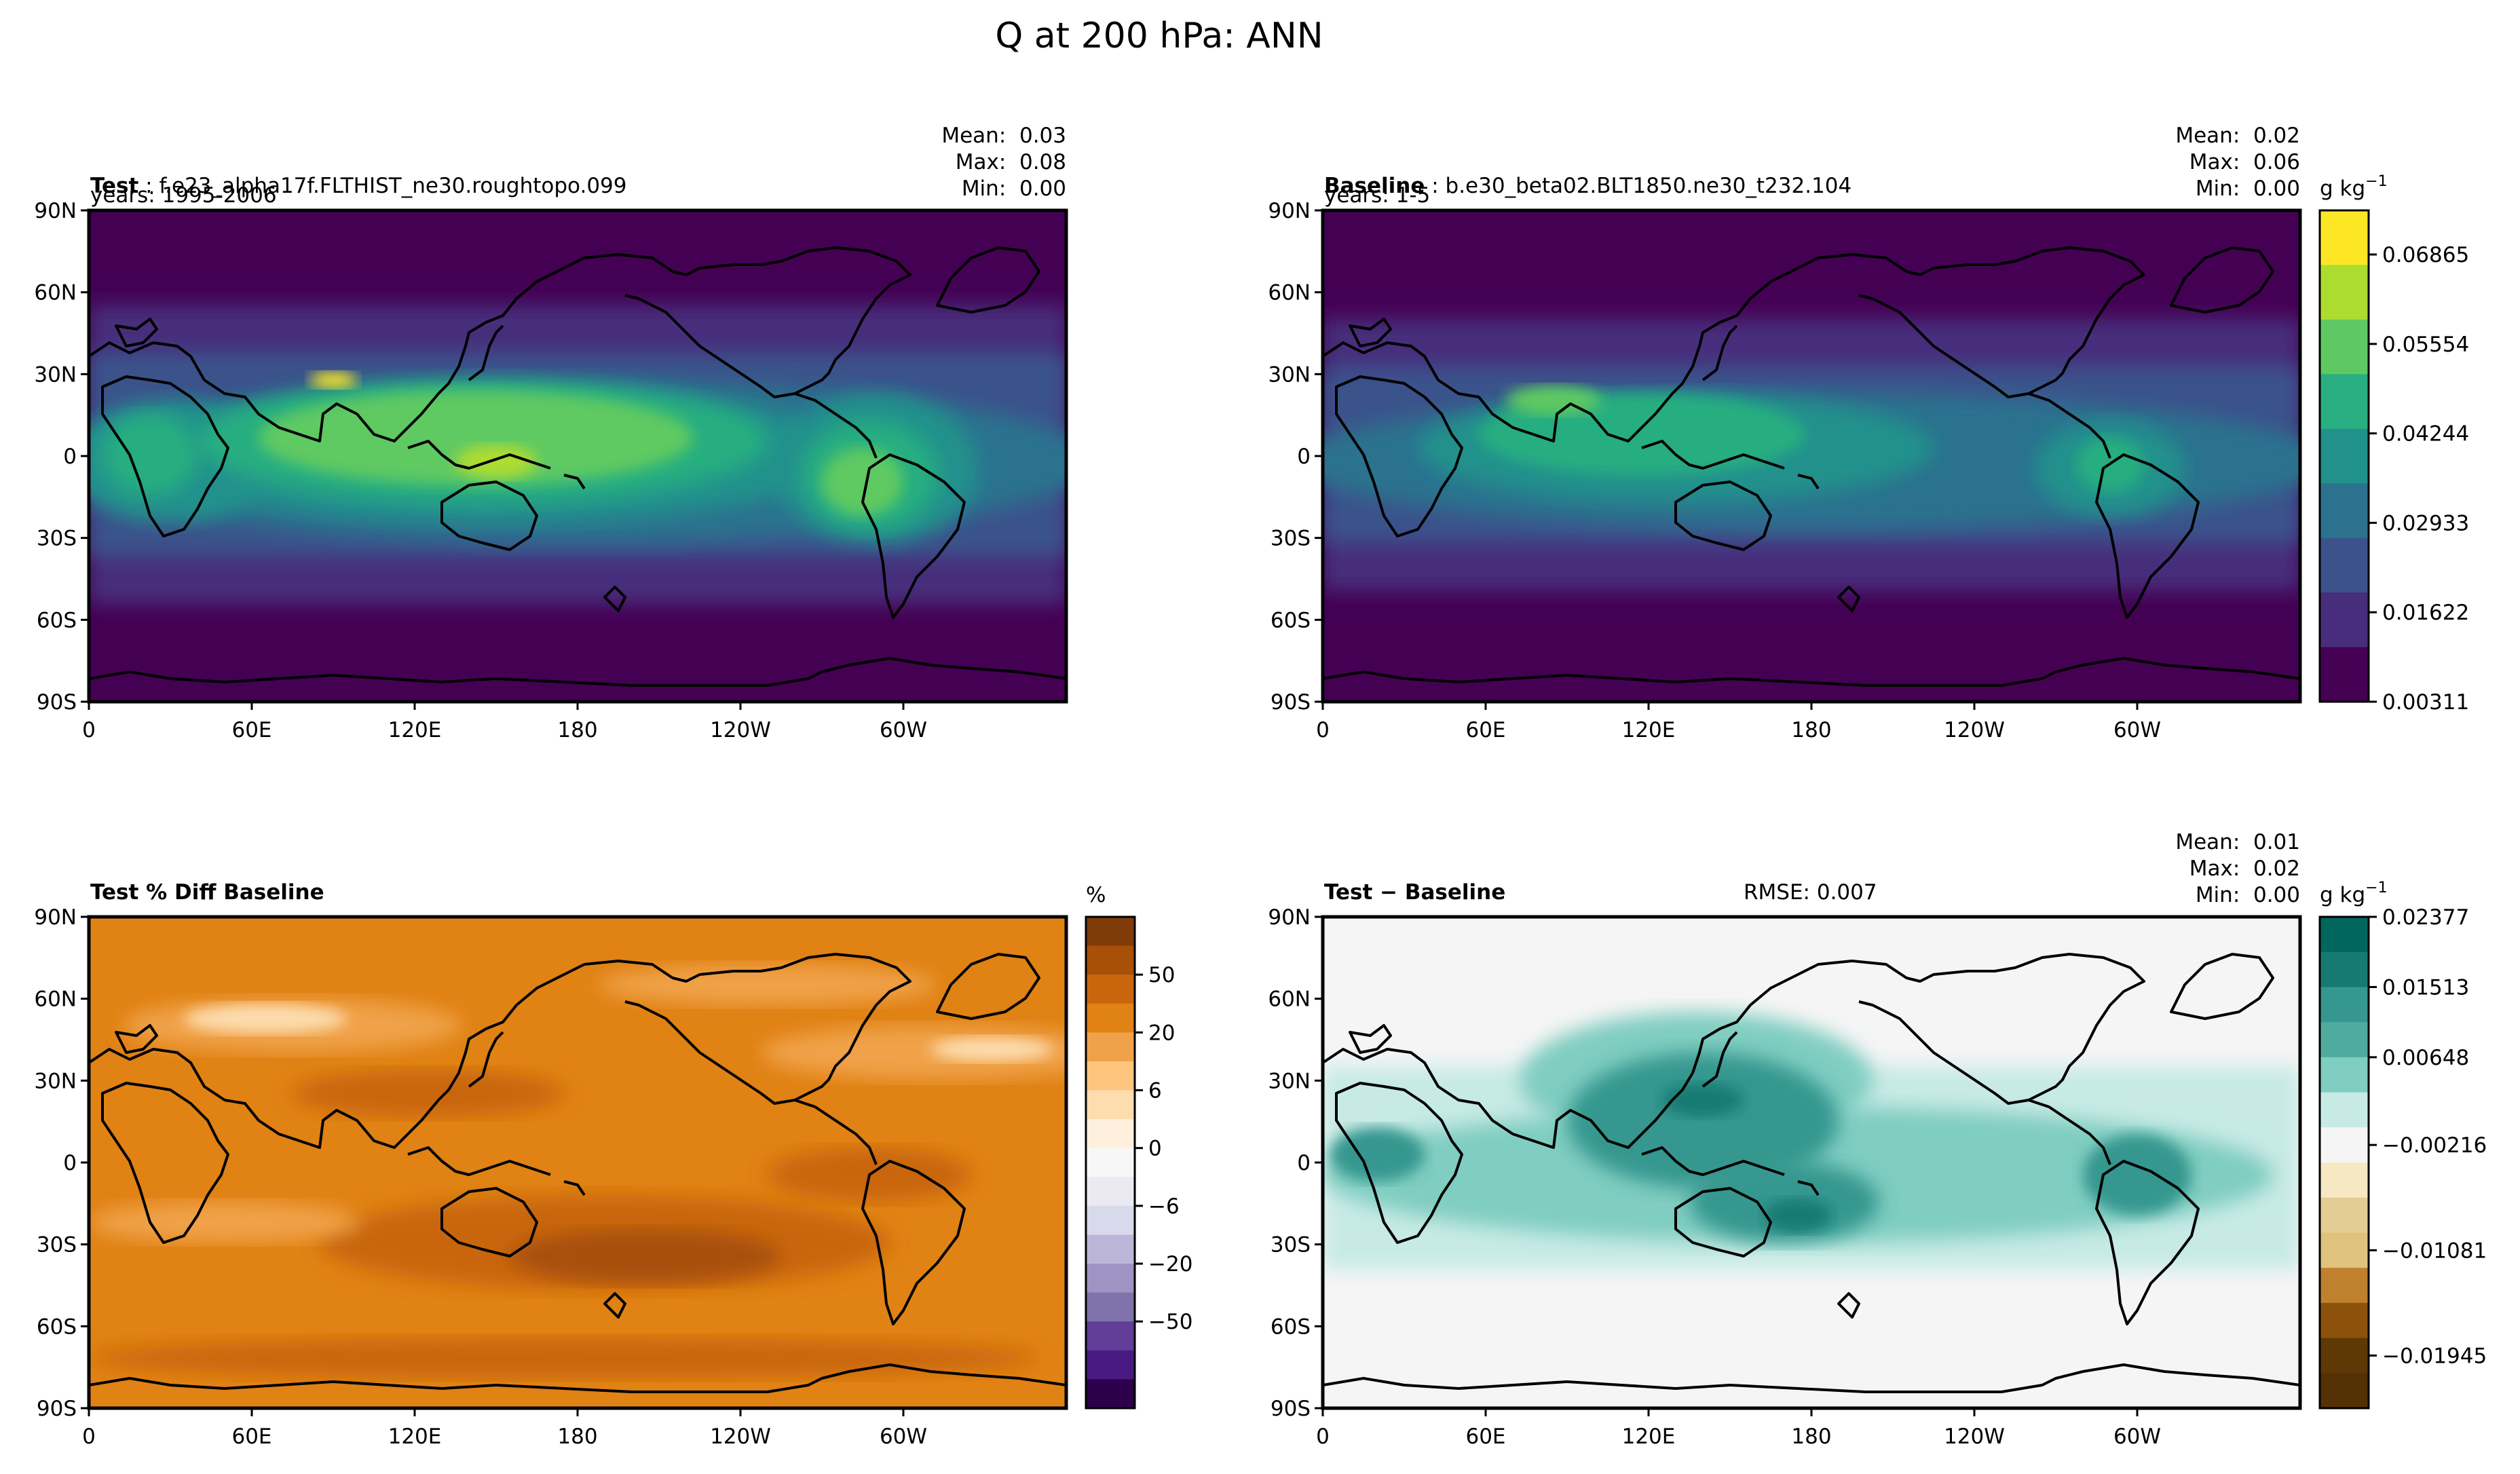  I want to click on diff-y-tick-label: 30N, so click(1289, 1081).